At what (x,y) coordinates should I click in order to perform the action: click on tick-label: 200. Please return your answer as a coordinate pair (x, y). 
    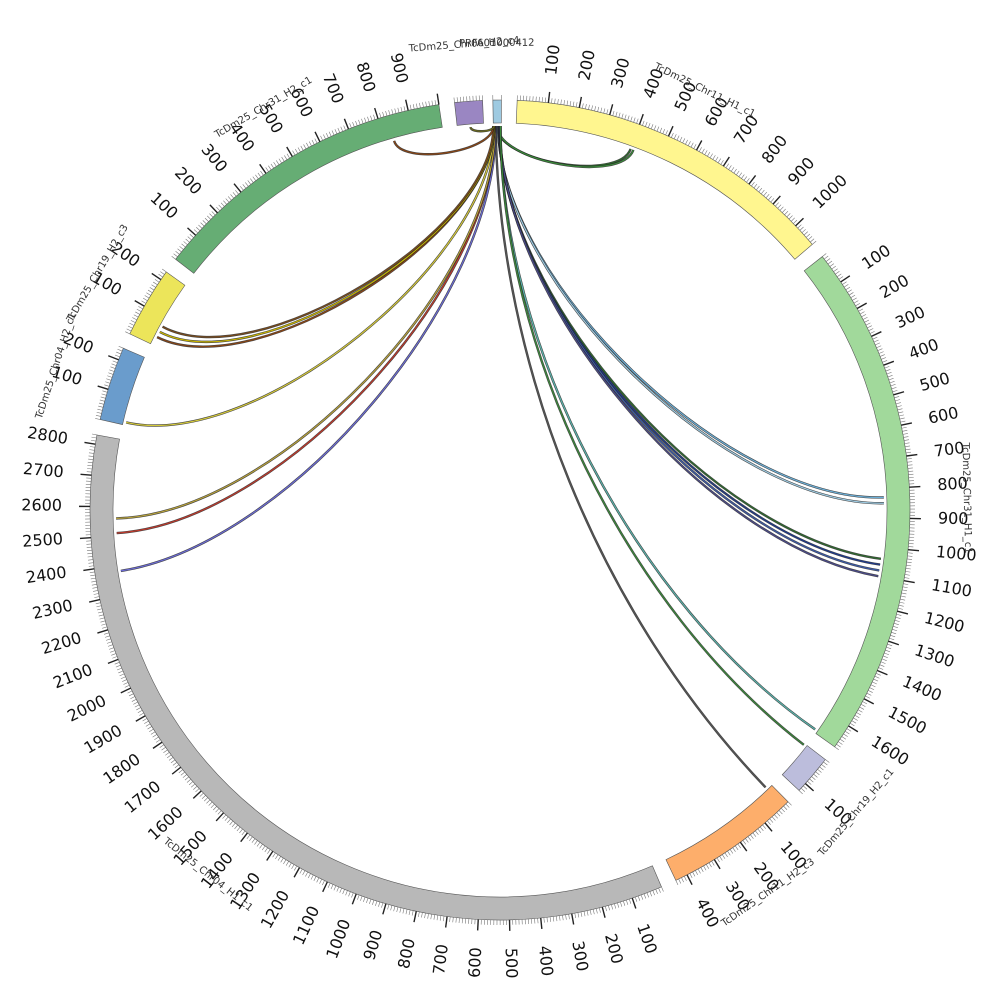
    Looking at the image, I should click on (188, 180).